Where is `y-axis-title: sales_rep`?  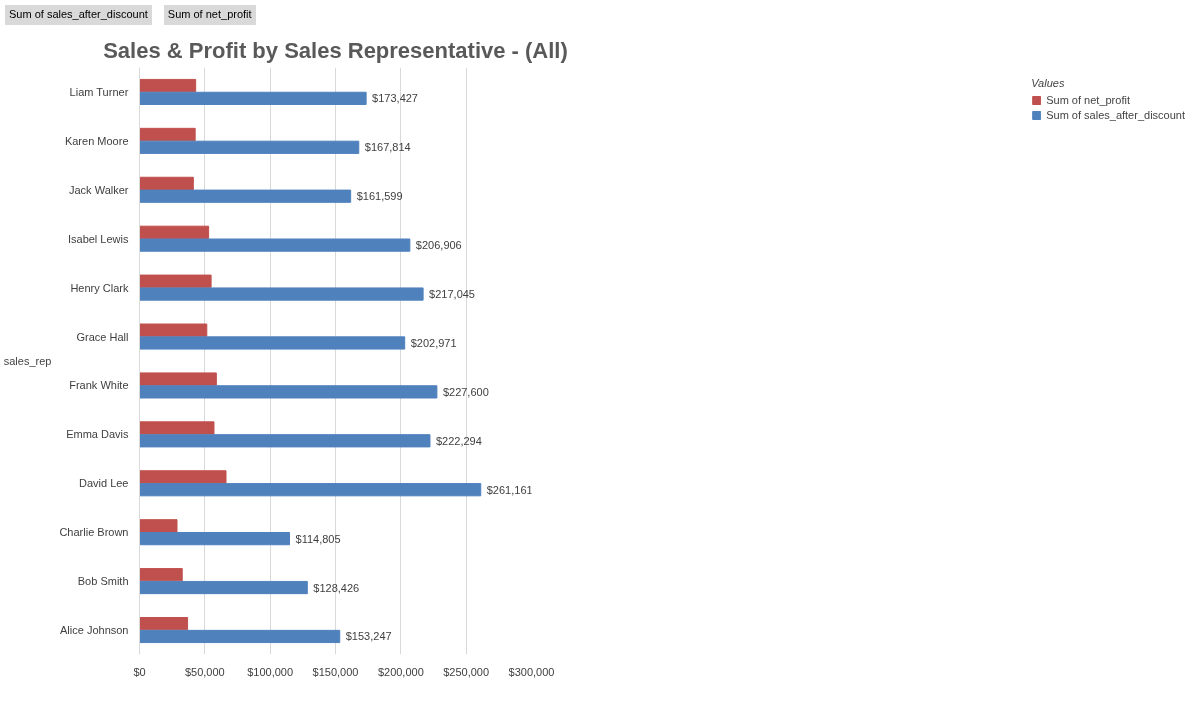
y-axis-title: sales_rep is located at coordinates (27, 360).